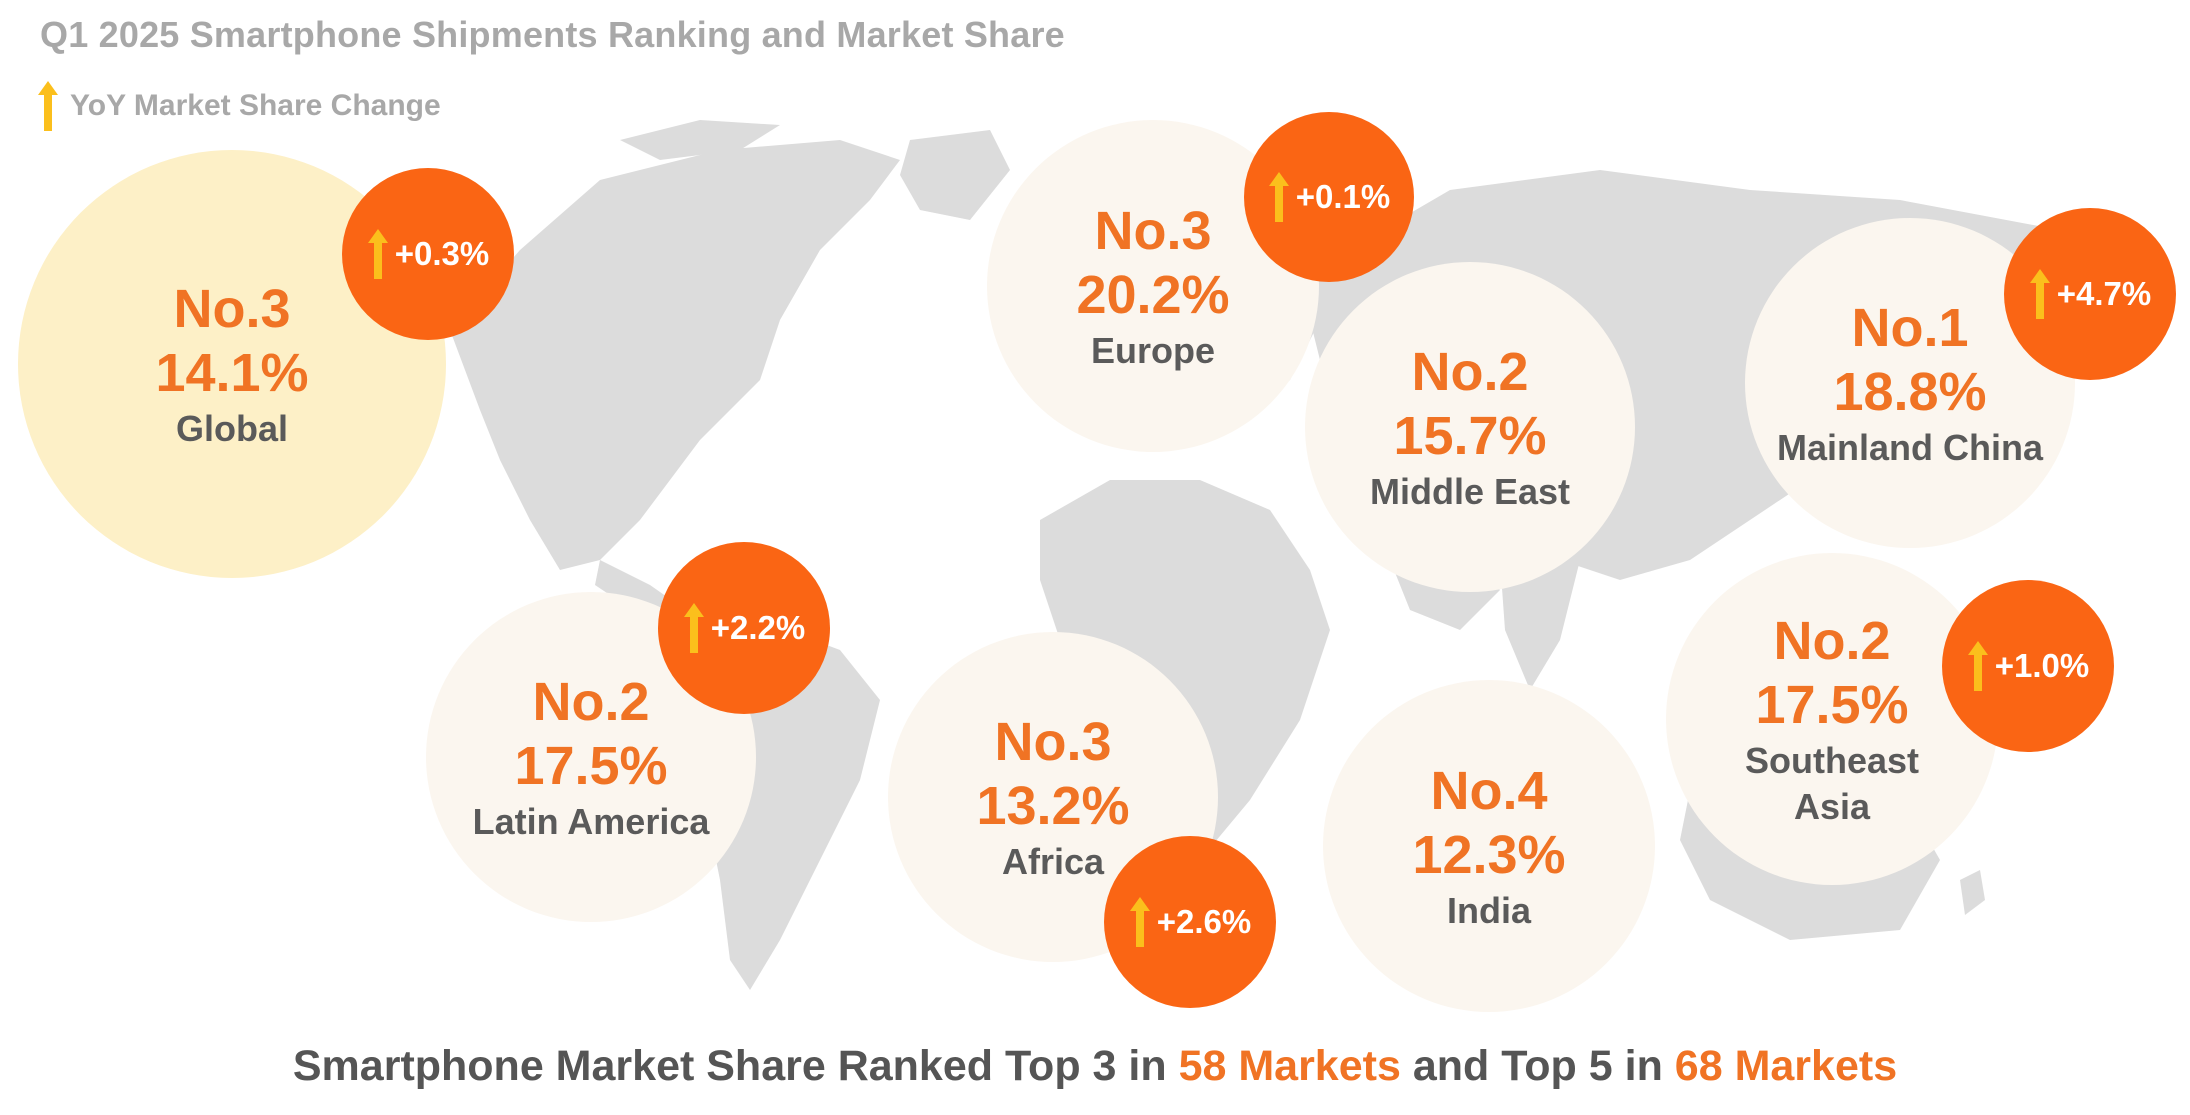 This screenshot has height=1115, width=2190. I want to click on market-share-value: 14.1%, so click(232, 373).